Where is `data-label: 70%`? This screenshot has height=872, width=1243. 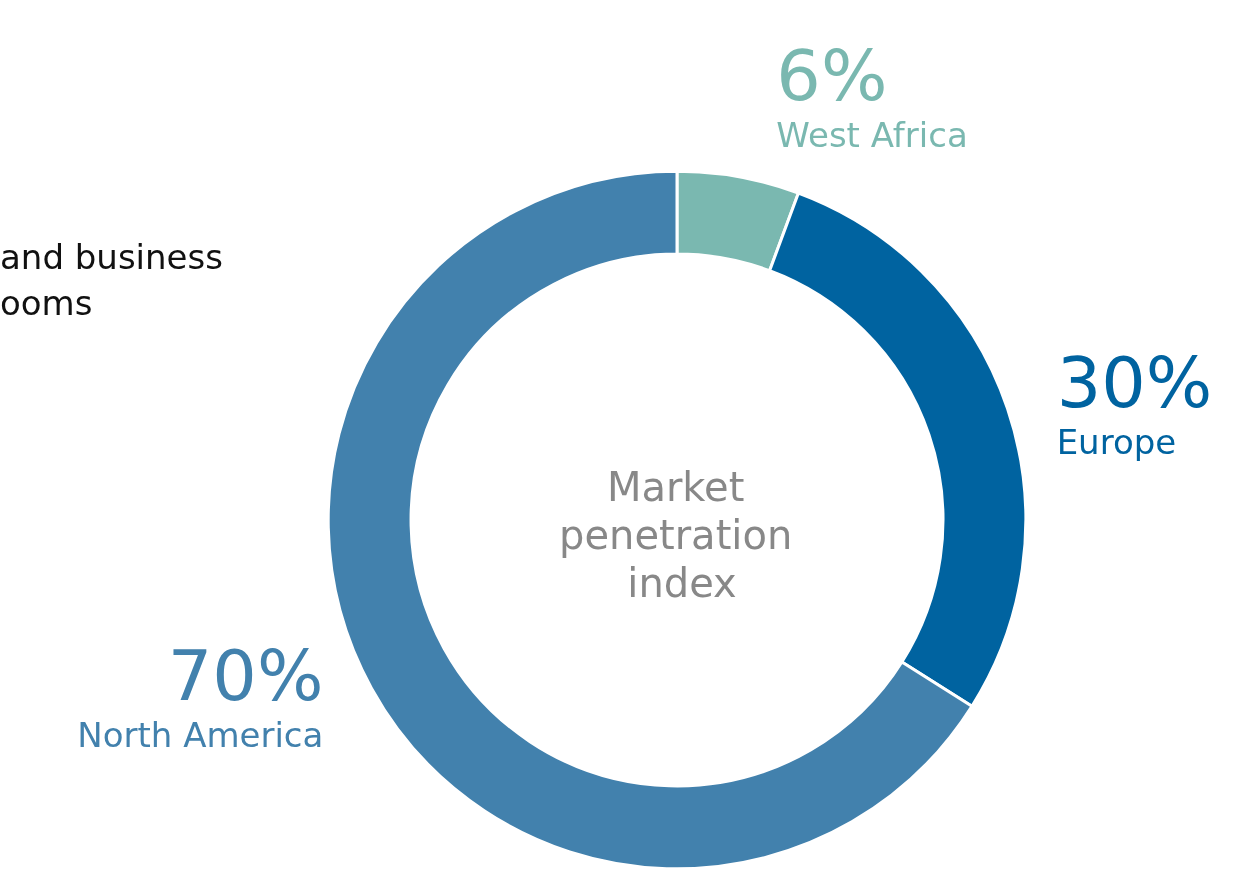
data-label: 70% is located at coordinates (245, 675).